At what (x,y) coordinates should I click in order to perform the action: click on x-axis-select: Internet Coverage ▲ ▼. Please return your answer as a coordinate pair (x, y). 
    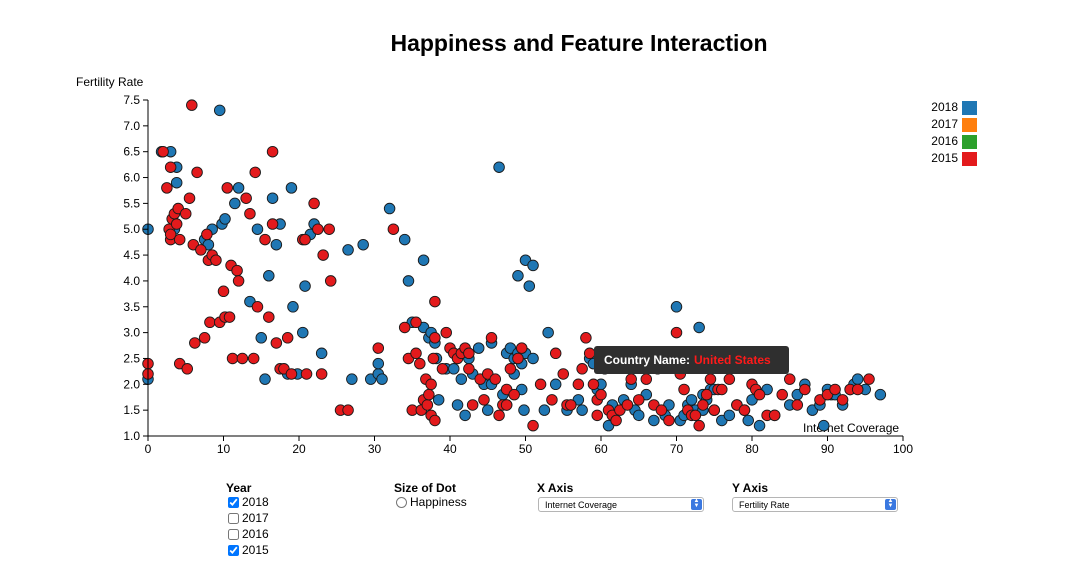
    Looking at the image, I should click on (621, 504).